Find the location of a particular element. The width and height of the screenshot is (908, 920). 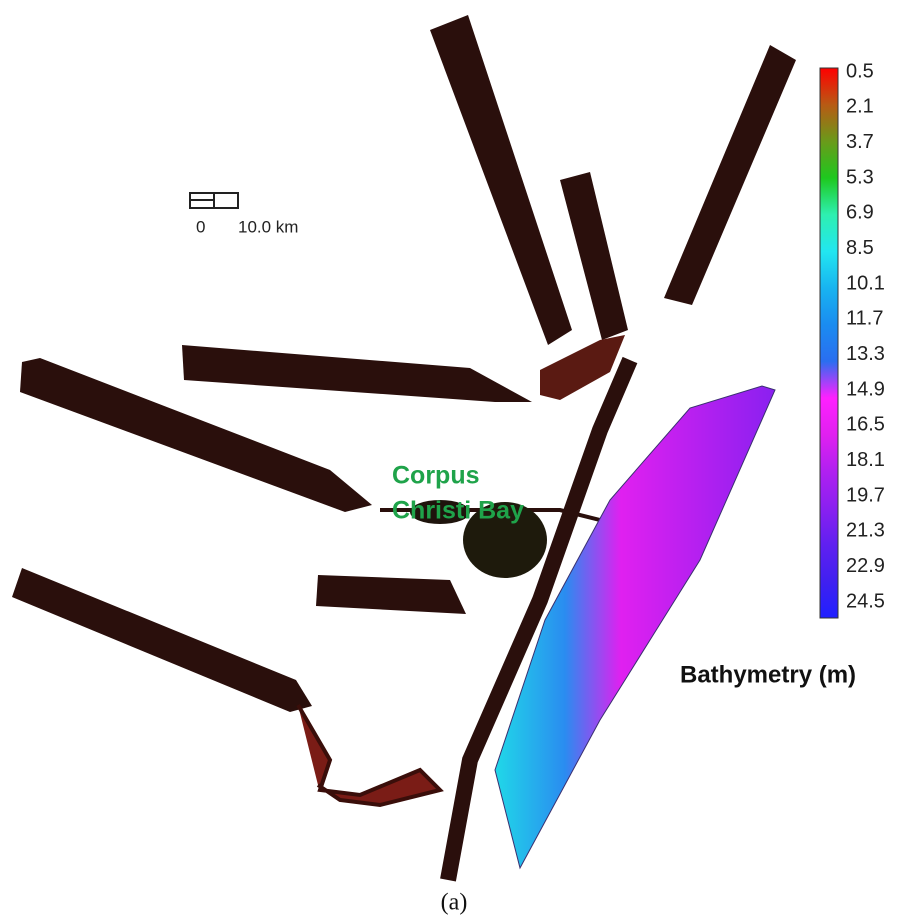

colorbar-label: 0.5 is located at coordinates (860, 71).